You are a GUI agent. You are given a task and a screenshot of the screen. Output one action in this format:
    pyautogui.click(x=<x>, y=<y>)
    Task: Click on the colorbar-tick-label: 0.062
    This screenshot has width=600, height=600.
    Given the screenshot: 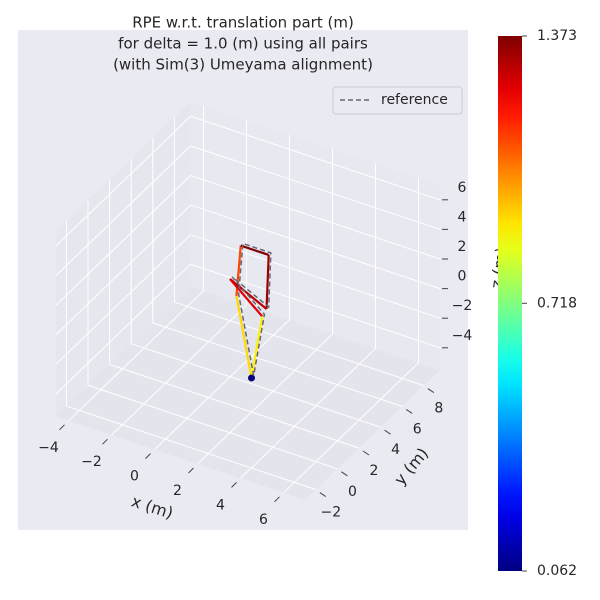 What is the action you would take?
    pyautogui.click(x=557, y=571)
    